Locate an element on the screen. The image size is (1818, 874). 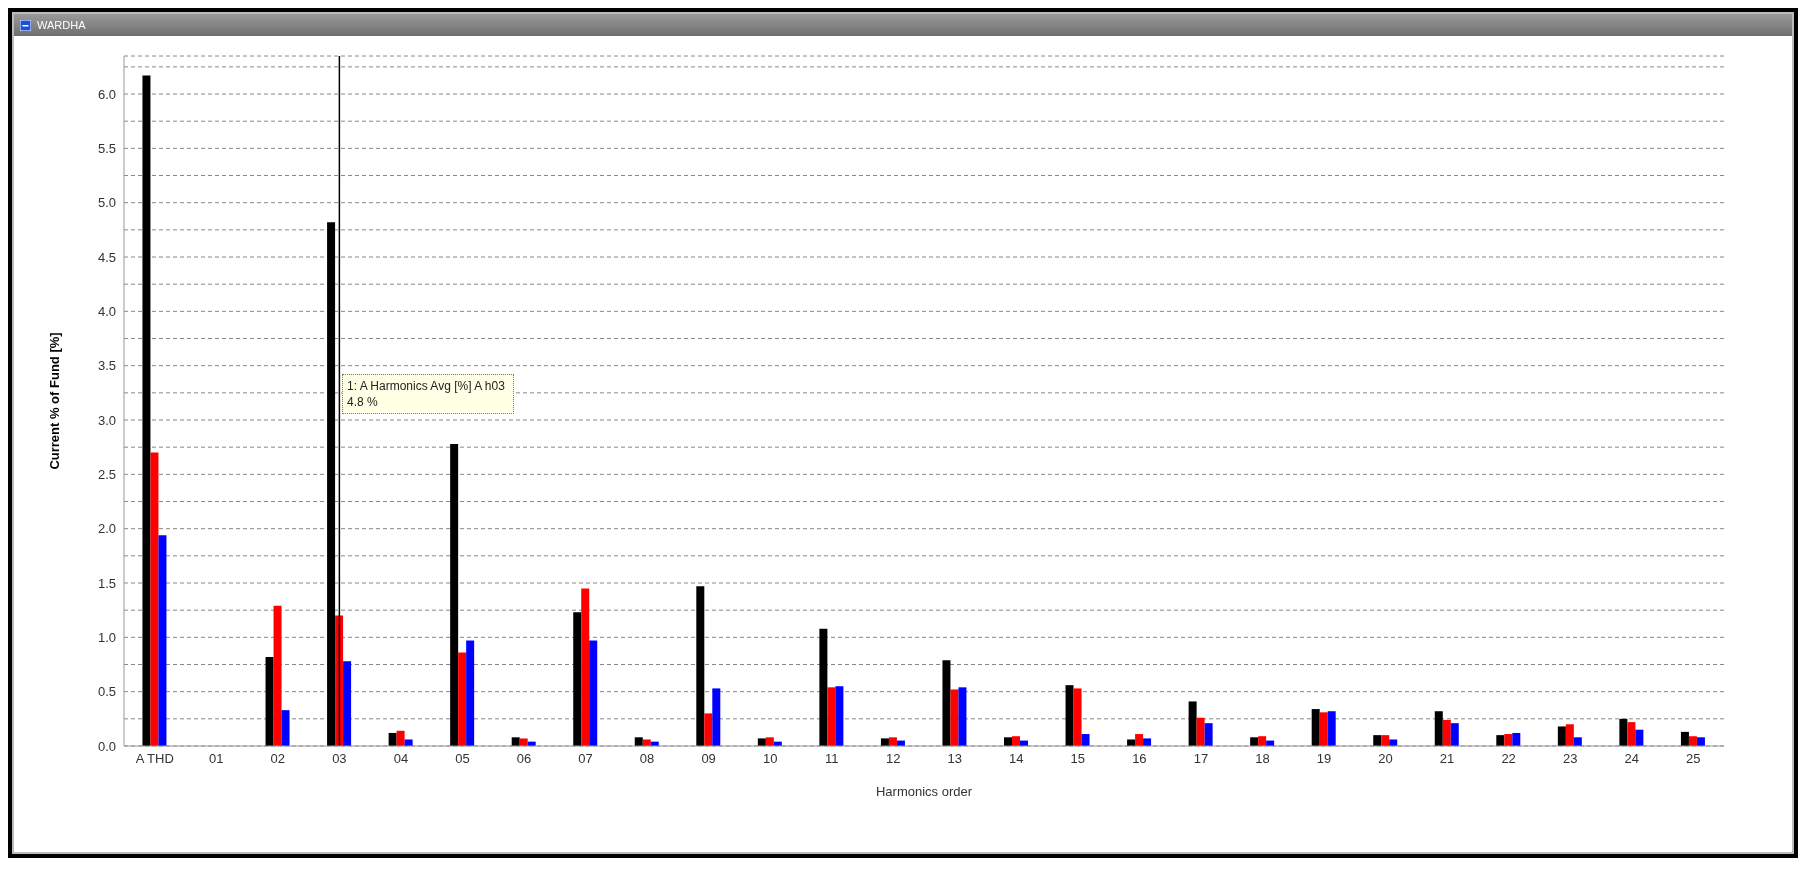
x-tick-label: 17 is located at coordinates (1201, 759).